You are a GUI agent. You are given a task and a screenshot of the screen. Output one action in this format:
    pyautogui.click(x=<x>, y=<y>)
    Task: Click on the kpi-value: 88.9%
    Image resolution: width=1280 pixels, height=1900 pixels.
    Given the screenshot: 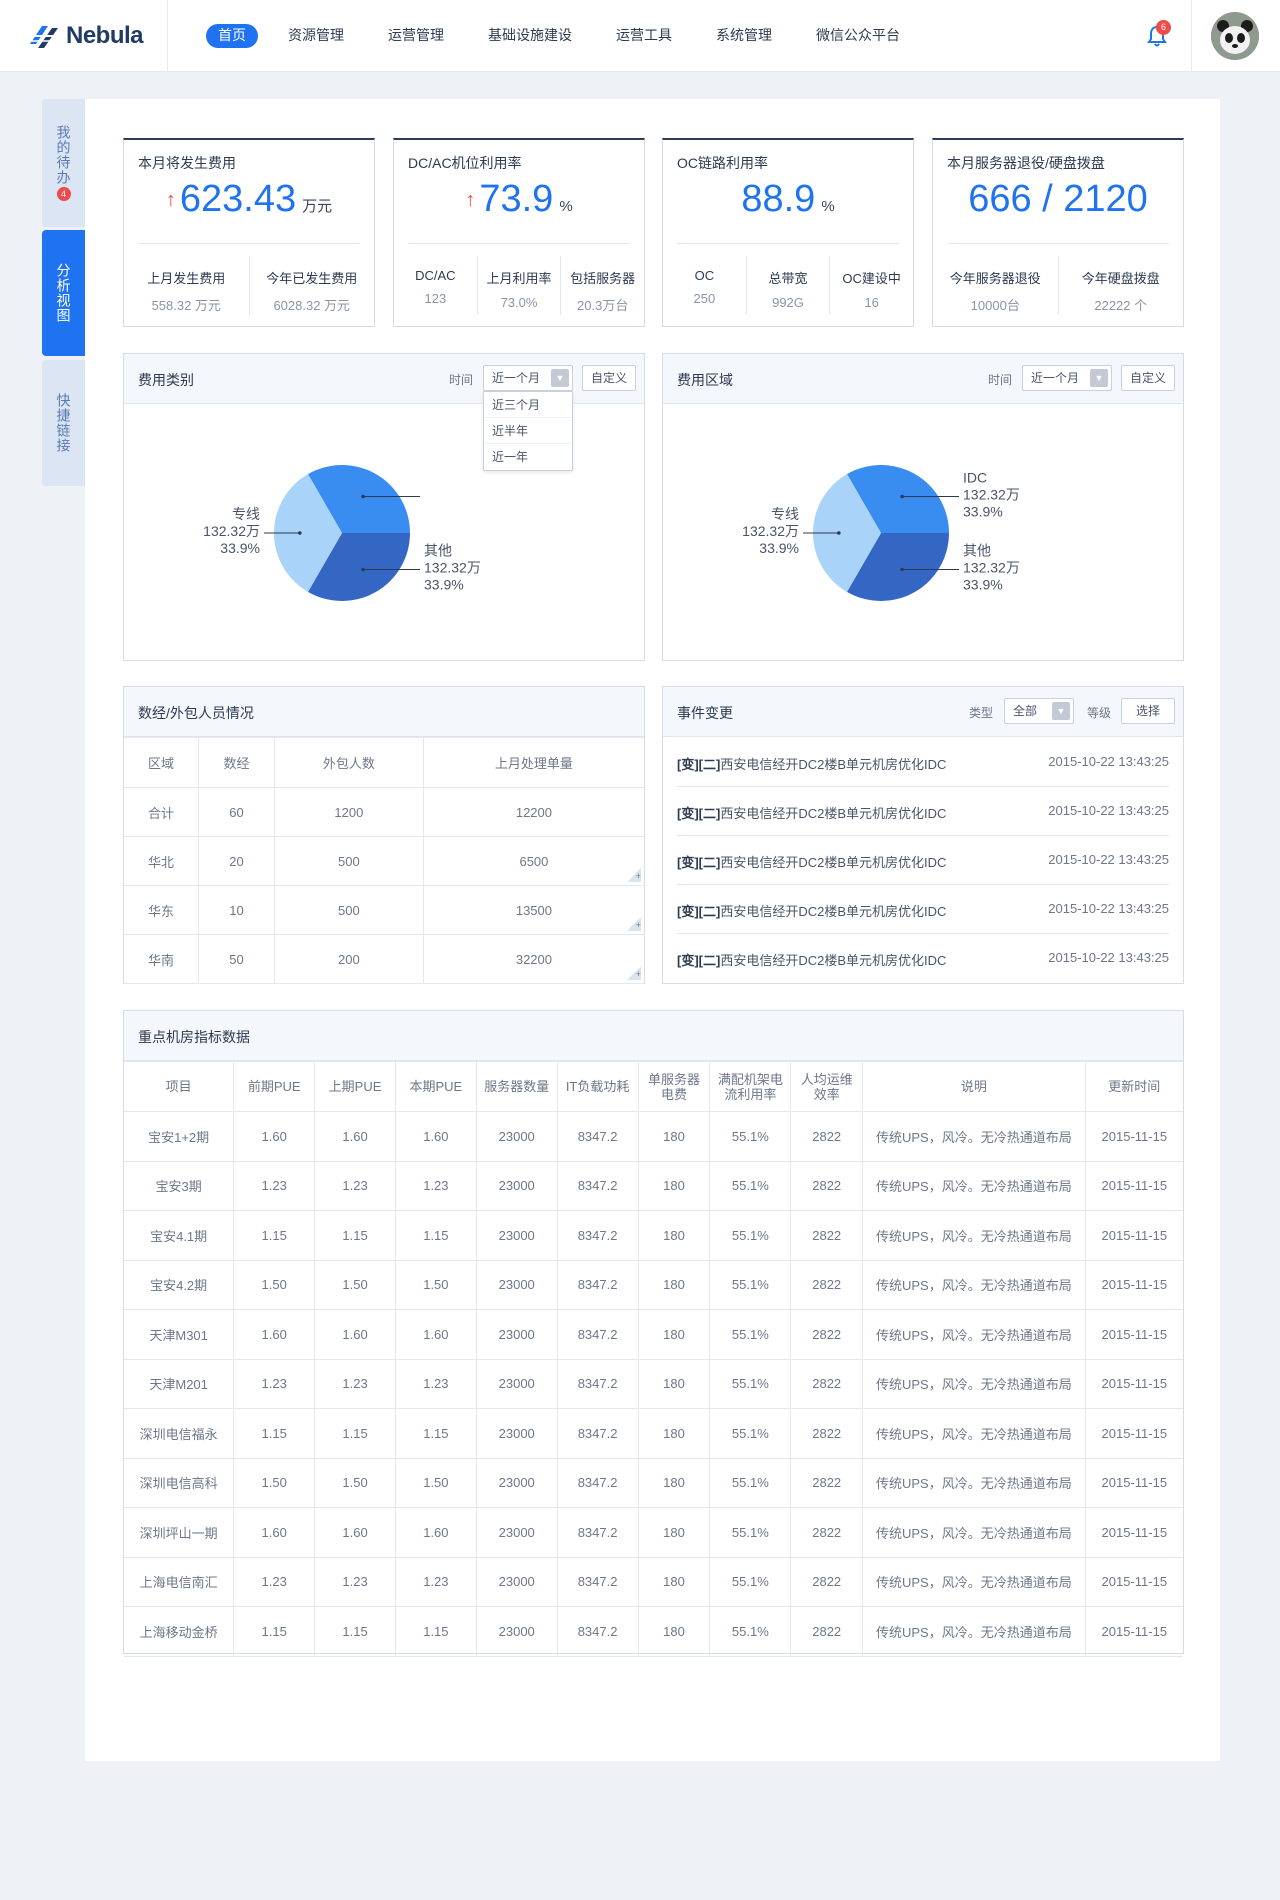 What is the action you would take?
    pyautogui.click(x=788, y=199)
    